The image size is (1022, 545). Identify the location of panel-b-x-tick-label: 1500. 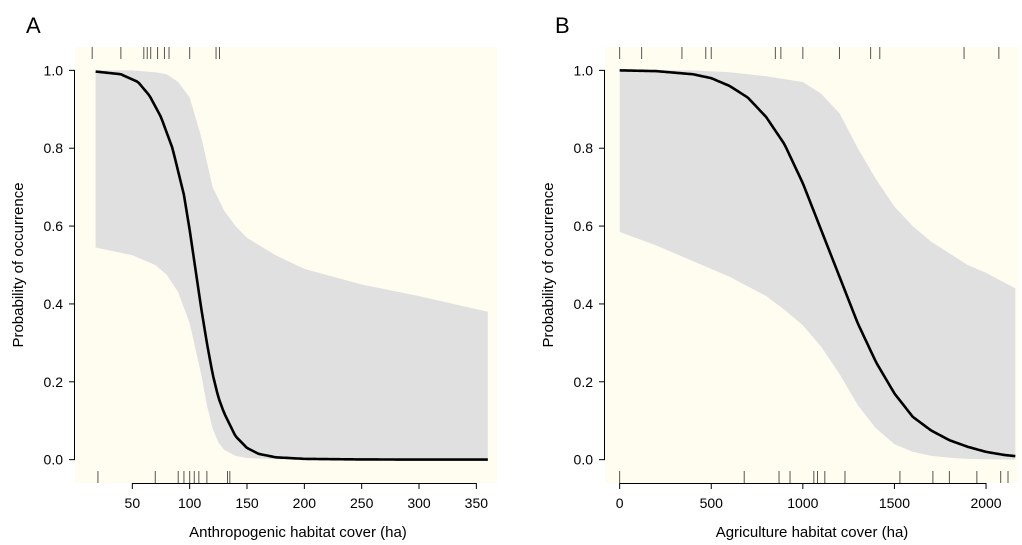
(894, 503).